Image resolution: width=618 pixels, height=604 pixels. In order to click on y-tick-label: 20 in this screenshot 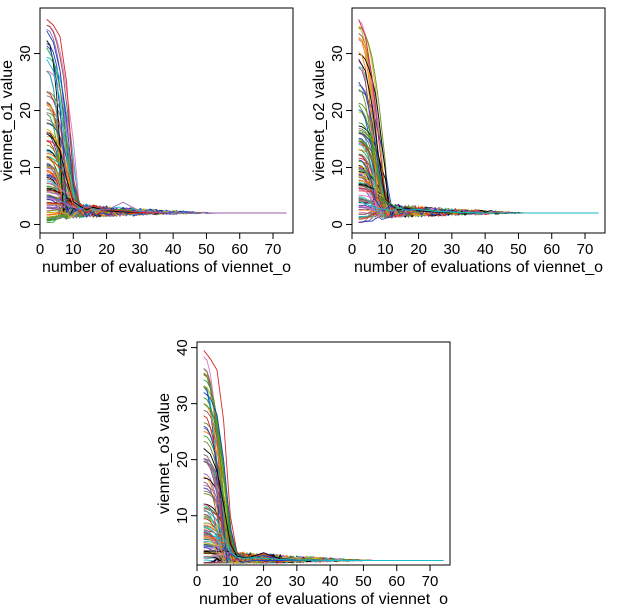, I will do `click(337, 110)`.